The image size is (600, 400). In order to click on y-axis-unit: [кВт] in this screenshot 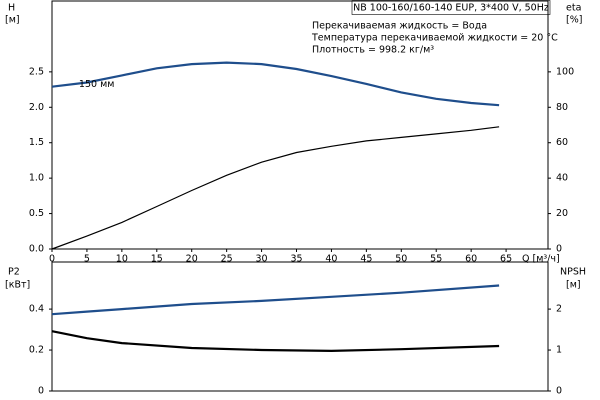, I will do `click(17, 285)`.